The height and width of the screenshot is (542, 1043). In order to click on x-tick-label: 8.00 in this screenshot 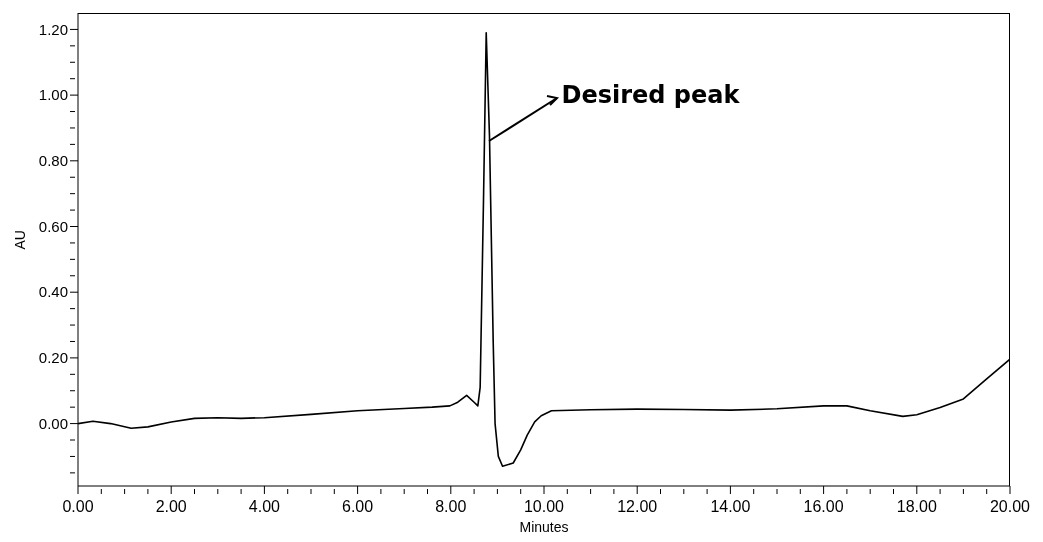, I will do `click(451, 506)`.